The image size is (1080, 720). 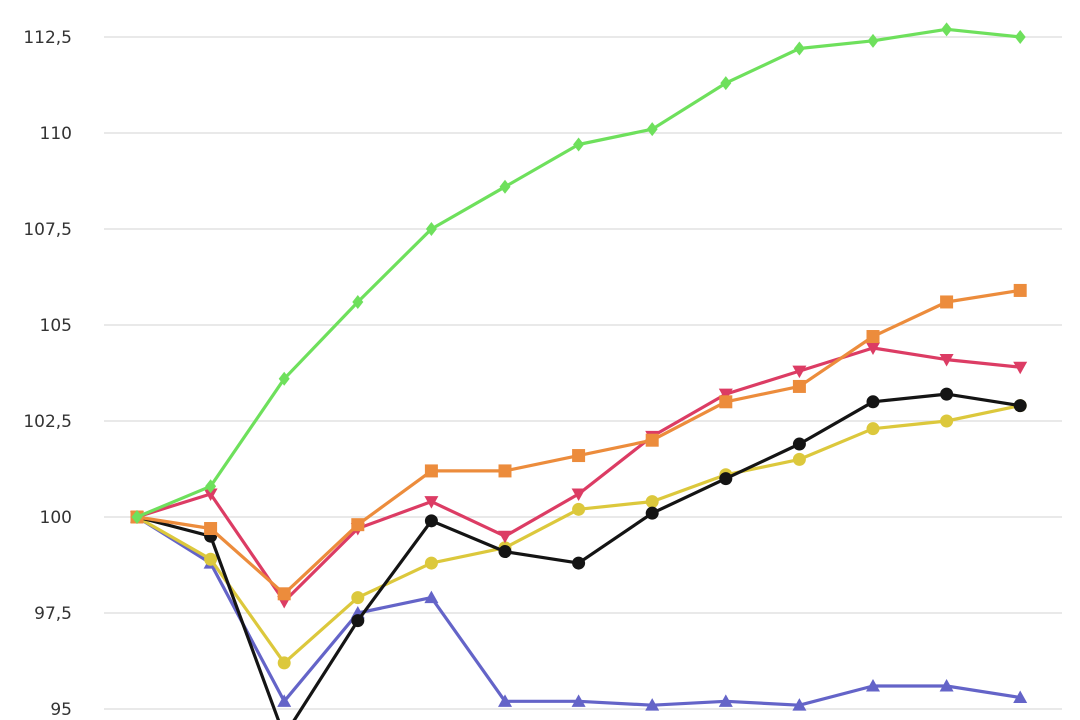 I want to click on y-tick-label: 107,5, so click(x=47, y=230).